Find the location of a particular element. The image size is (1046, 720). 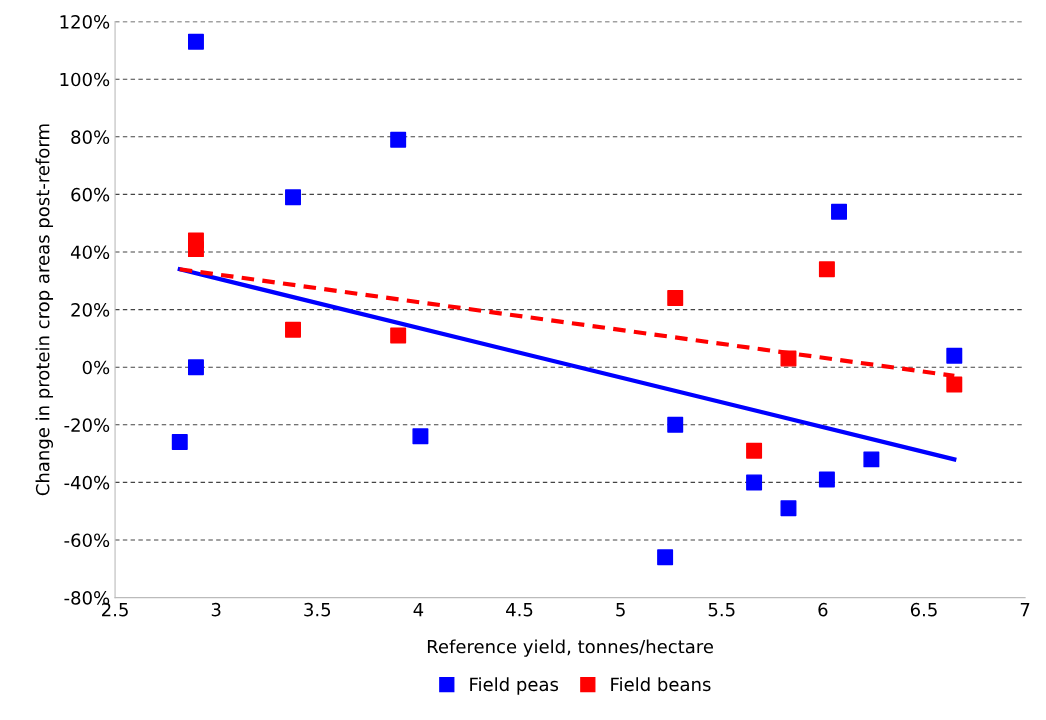

y-axis-title: Change in protein crop areas post-reform is located at coordinates (44, 310).